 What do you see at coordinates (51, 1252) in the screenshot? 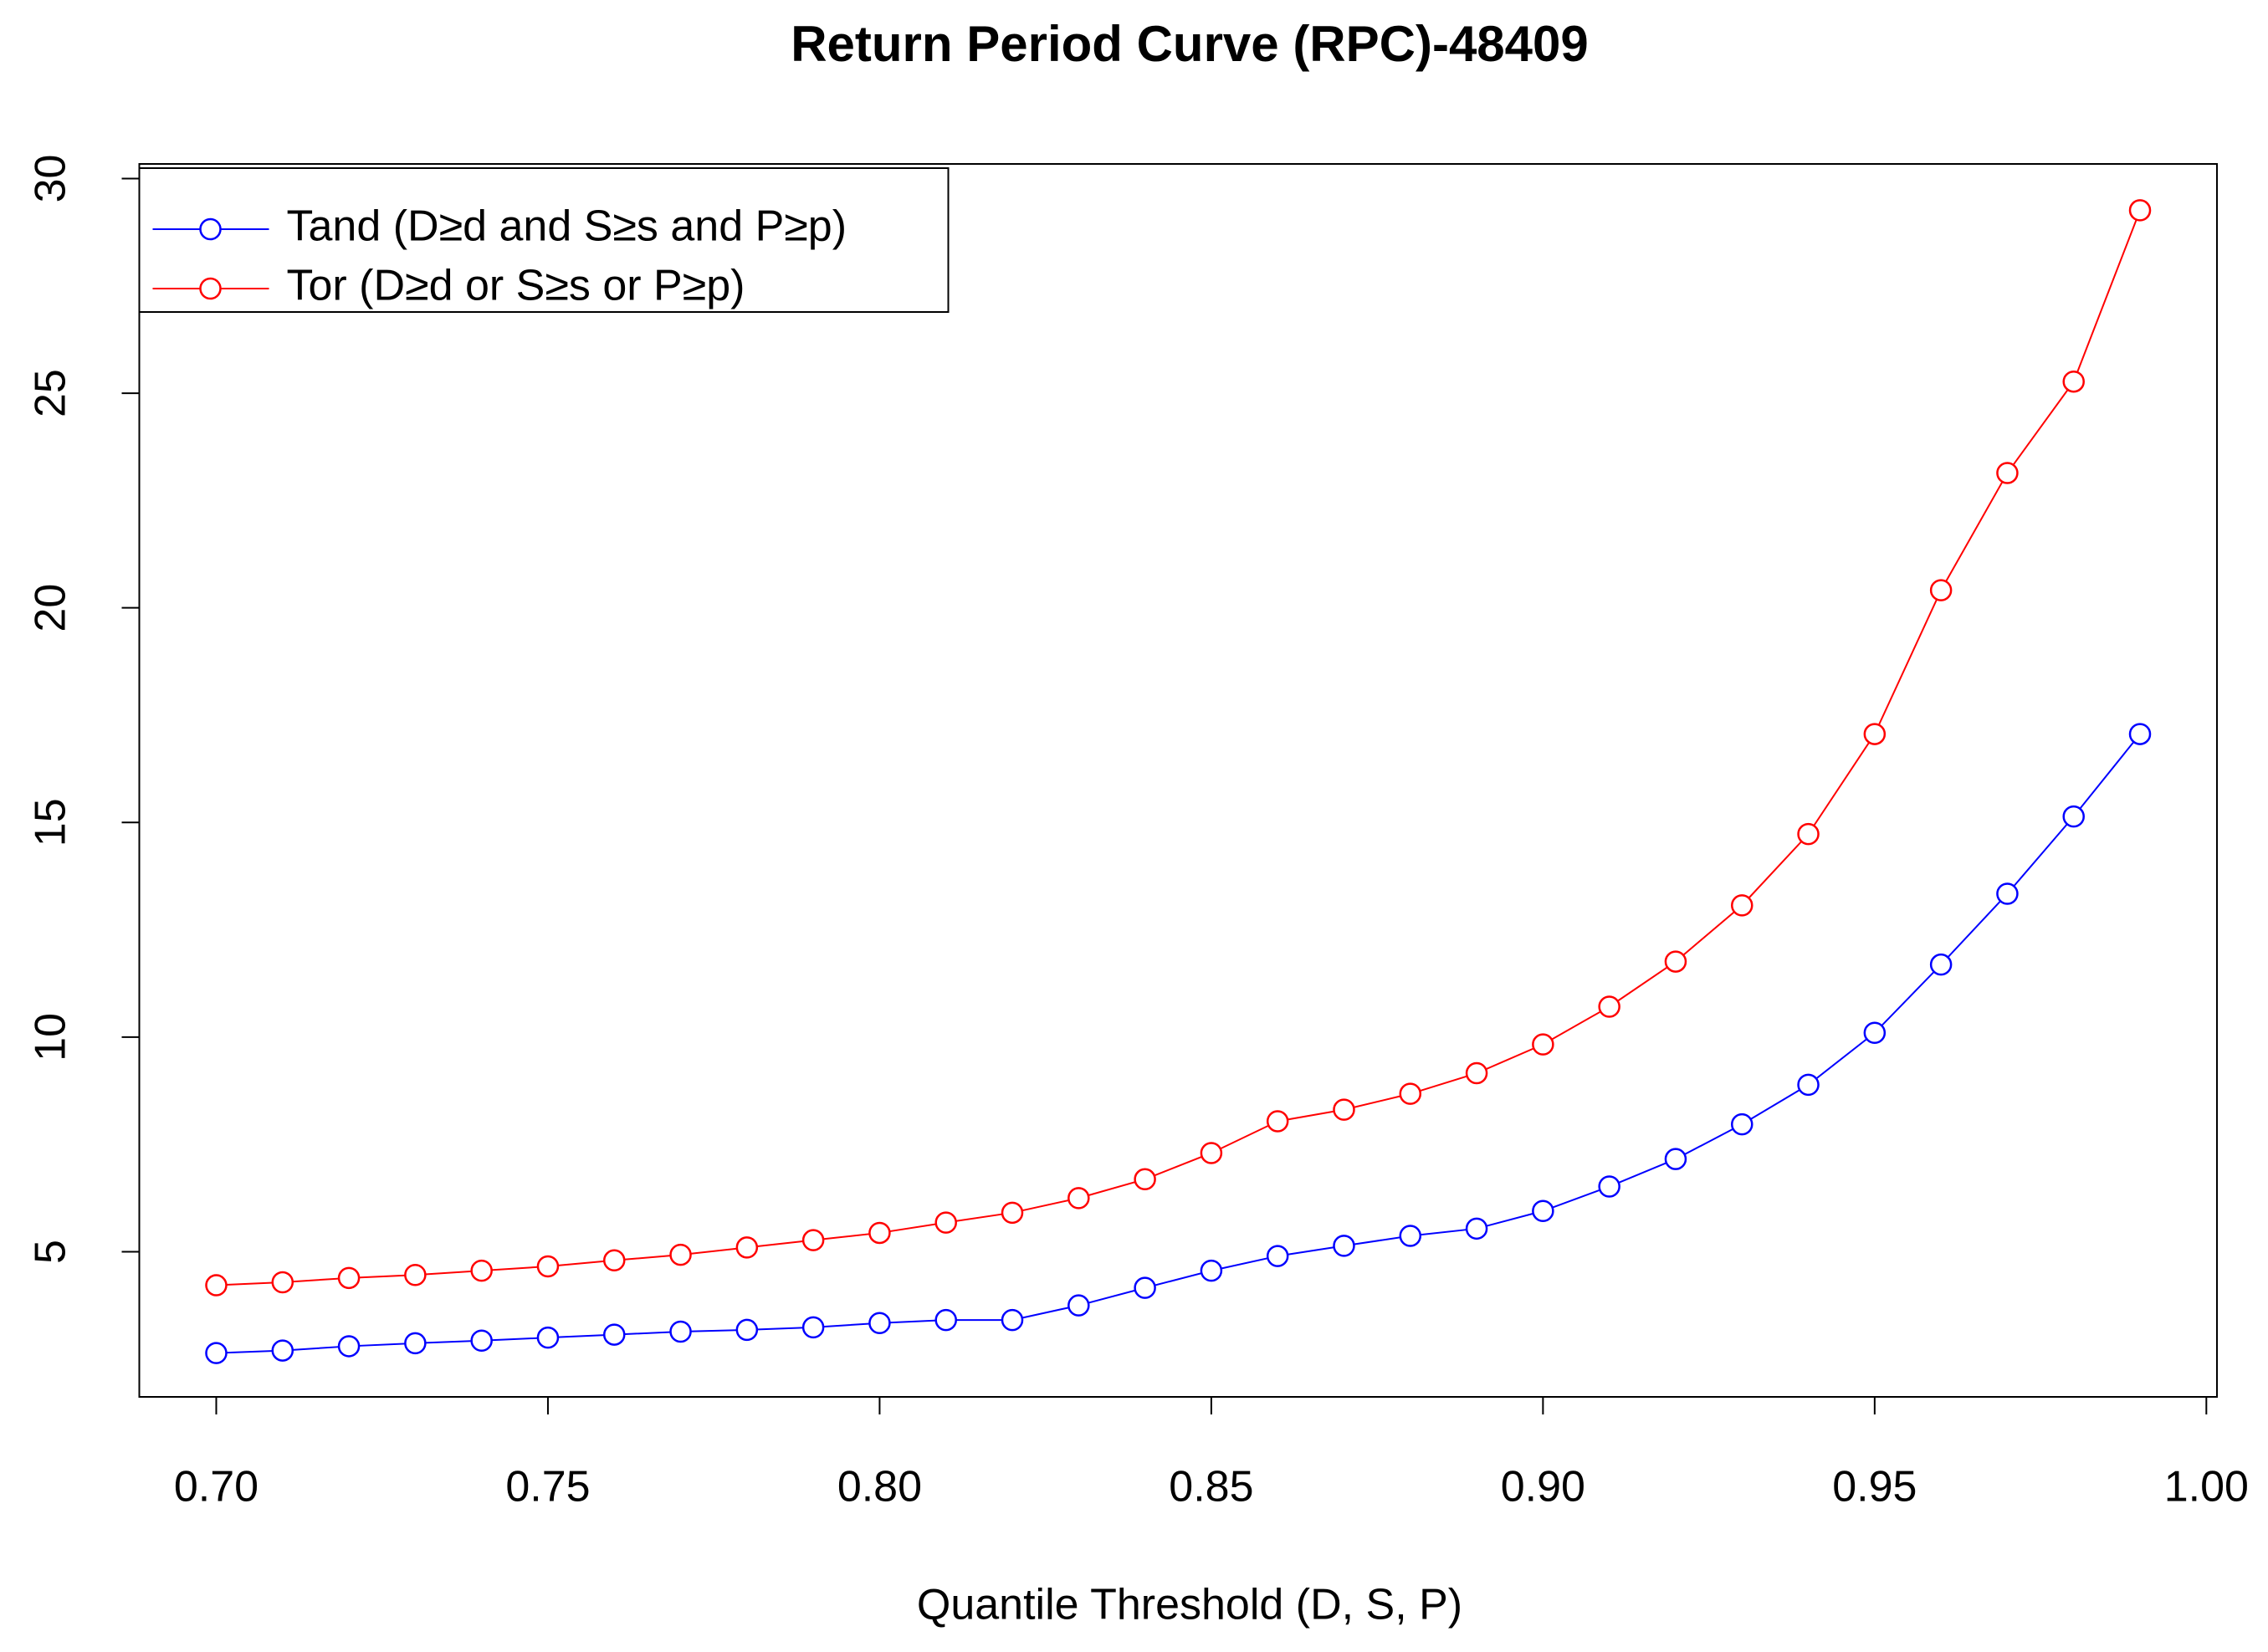
I see `y-tick-label: 5` at bounding box center [51, 1252].